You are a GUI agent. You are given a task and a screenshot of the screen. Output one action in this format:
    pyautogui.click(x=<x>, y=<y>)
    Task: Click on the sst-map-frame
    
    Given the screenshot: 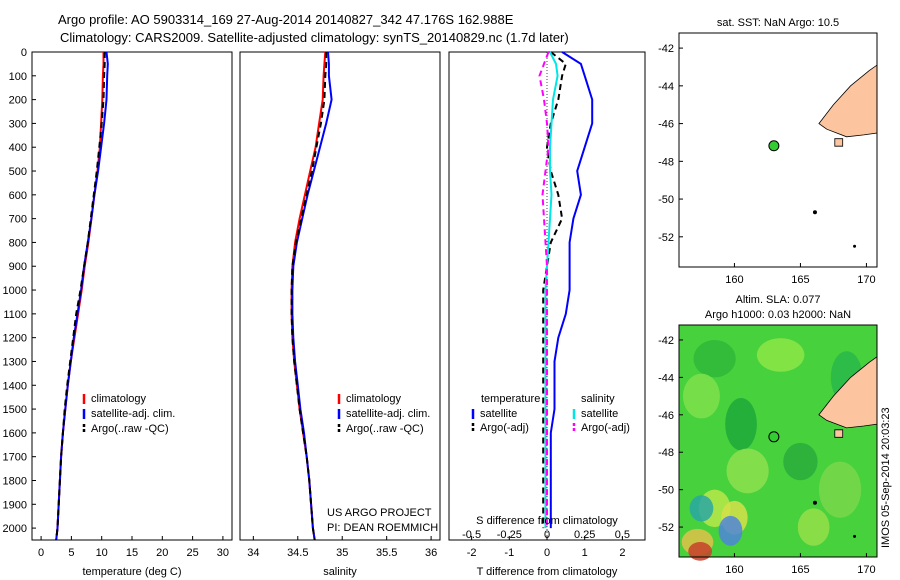 What is the action you would take?
    pyautogui.click(x=778, y=150)
    